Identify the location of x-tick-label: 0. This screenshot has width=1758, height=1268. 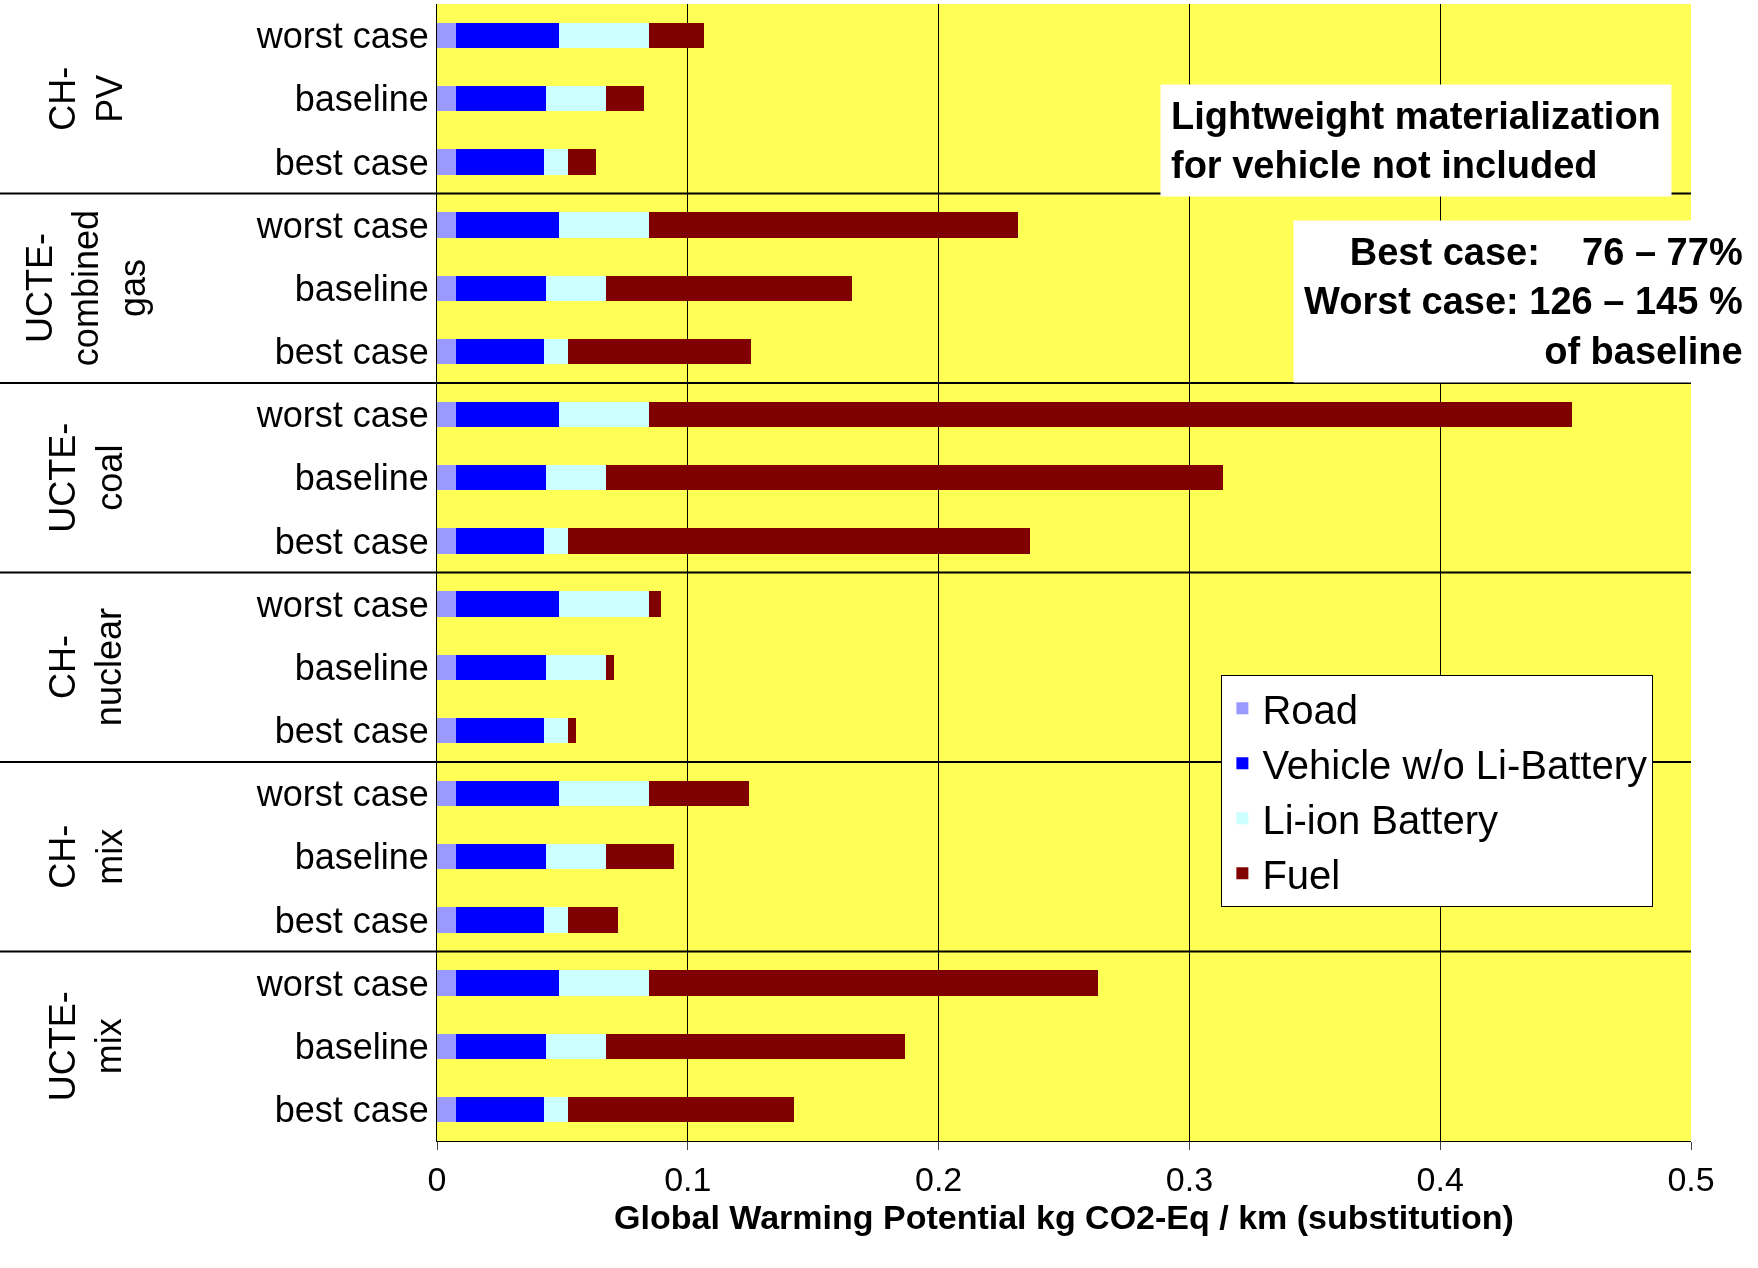
(437, 1178).